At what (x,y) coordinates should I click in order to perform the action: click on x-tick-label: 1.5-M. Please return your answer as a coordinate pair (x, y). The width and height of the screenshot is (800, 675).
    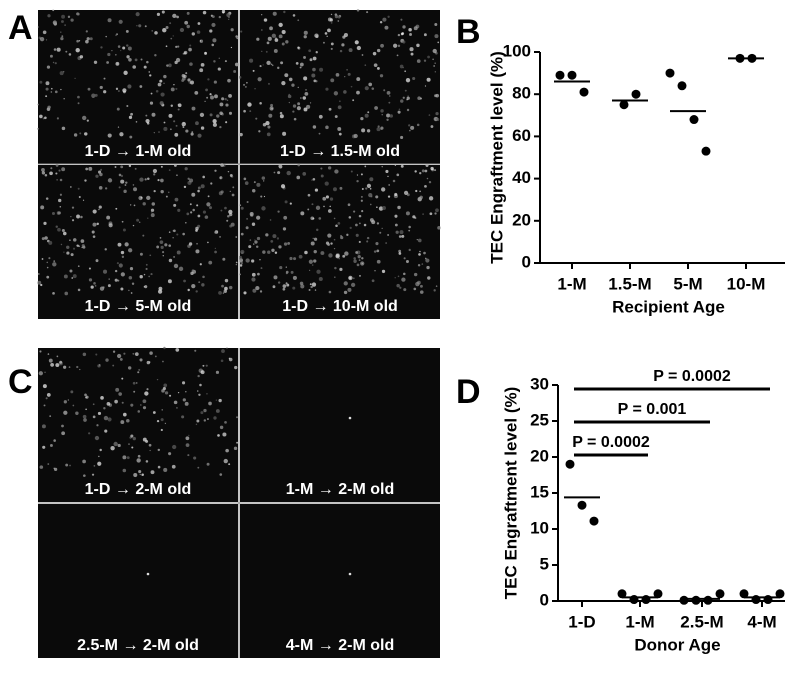
    Looking at the image, I should click on (629, 283).